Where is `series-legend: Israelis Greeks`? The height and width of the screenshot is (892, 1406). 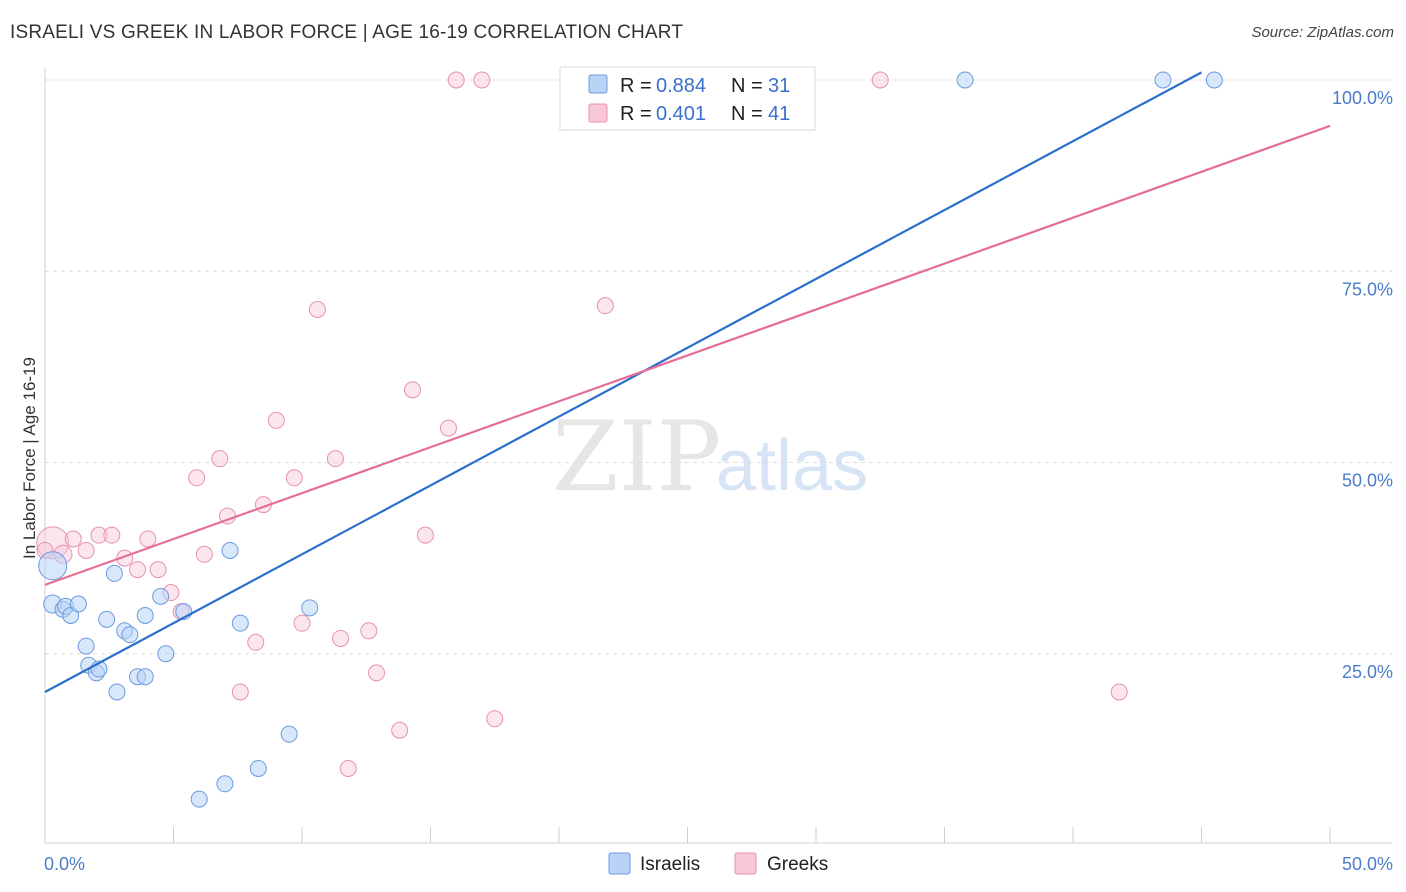
series-legend: Israelis Greeks is located at coordinates (718, 863).